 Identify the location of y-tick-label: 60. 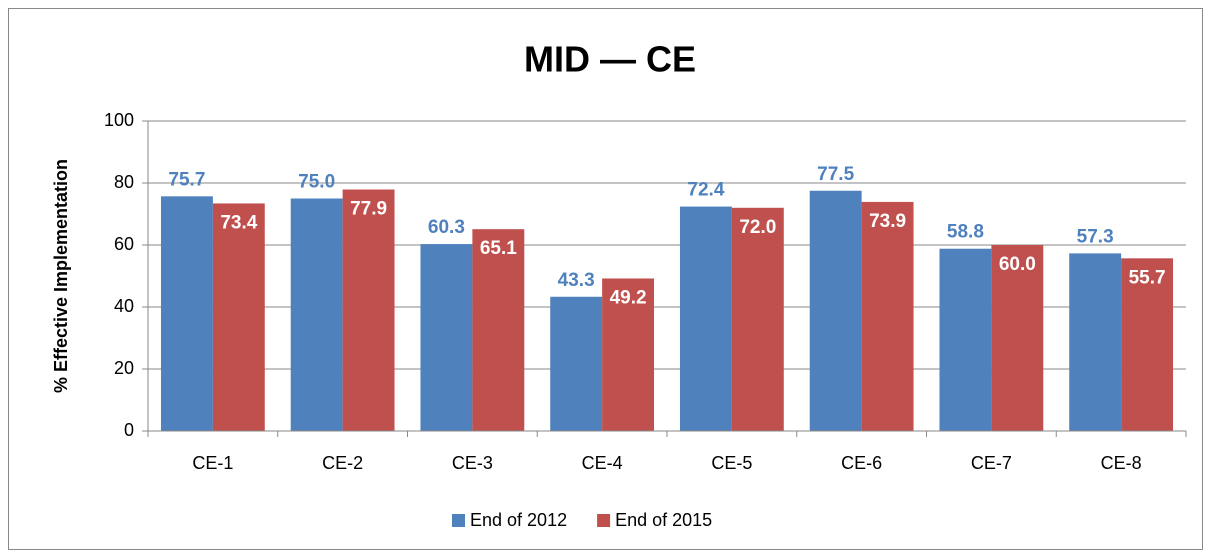
(124, 244).